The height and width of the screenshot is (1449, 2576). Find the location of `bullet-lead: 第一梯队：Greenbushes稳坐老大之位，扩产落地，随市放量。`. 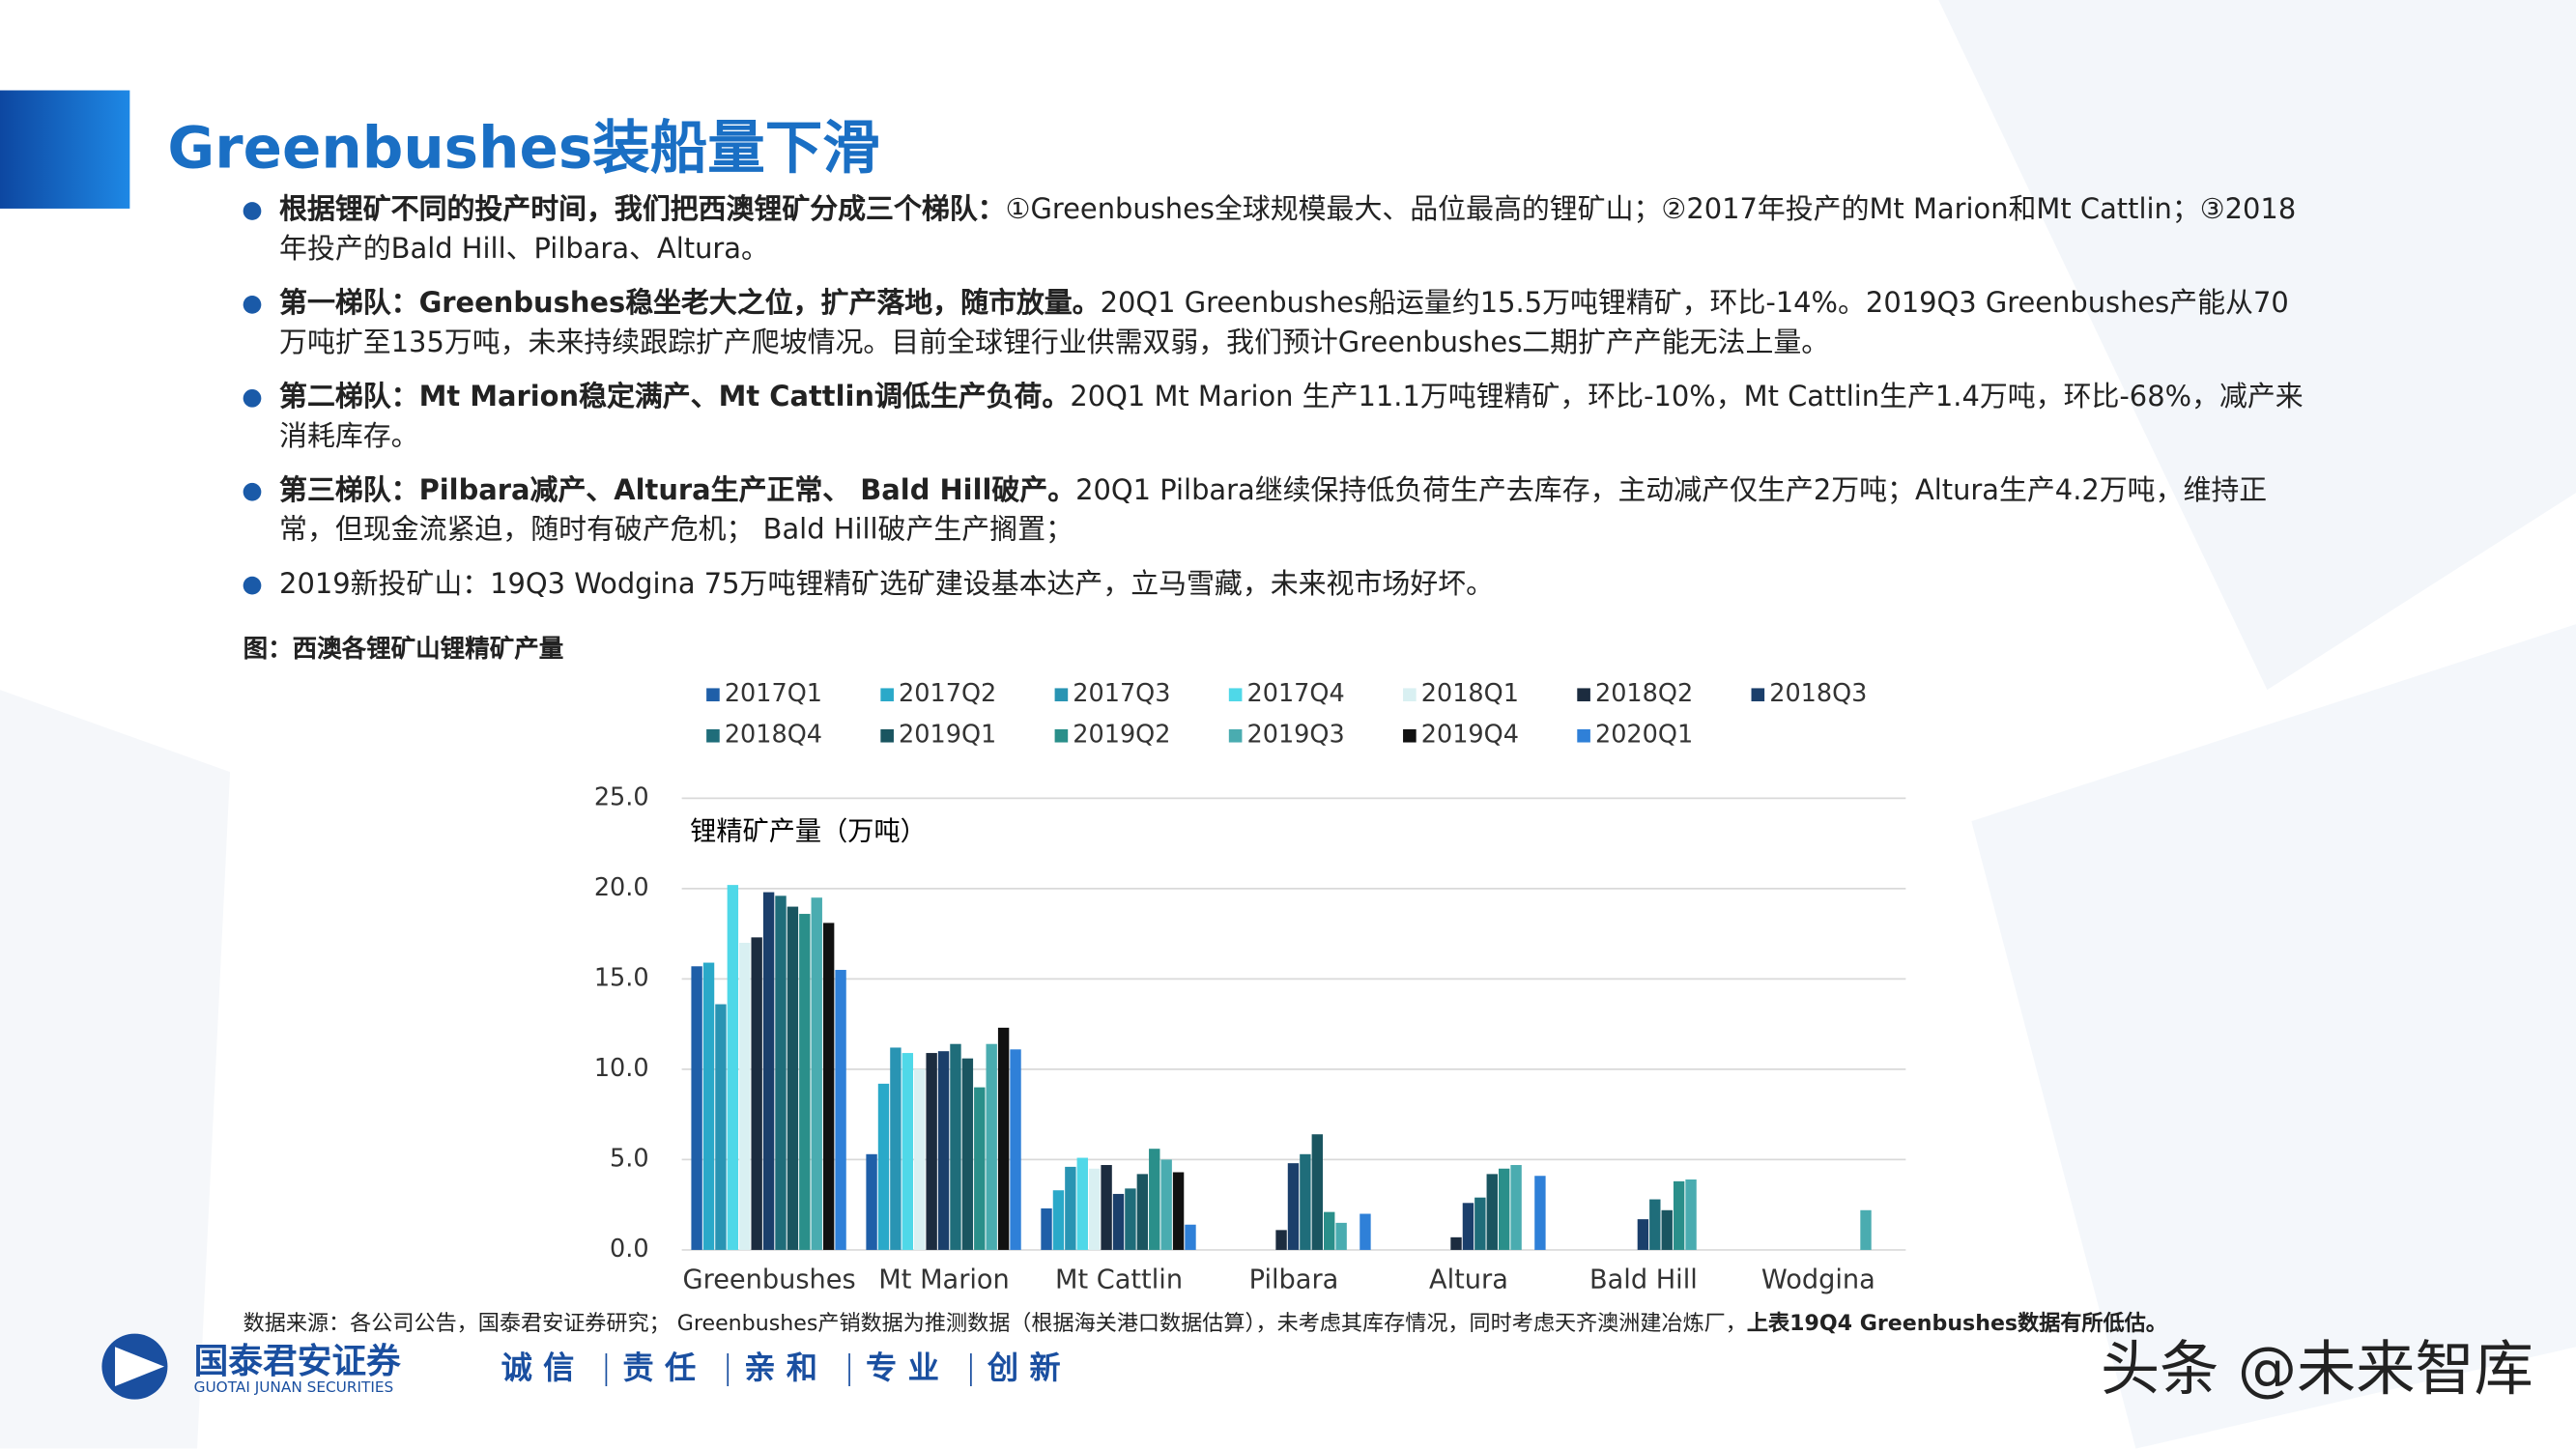

bullet-lead: 第一梯队：Greenbushes稳坐老大之位，扩产落地，随市放量。 is located at coordinates (690, 304).